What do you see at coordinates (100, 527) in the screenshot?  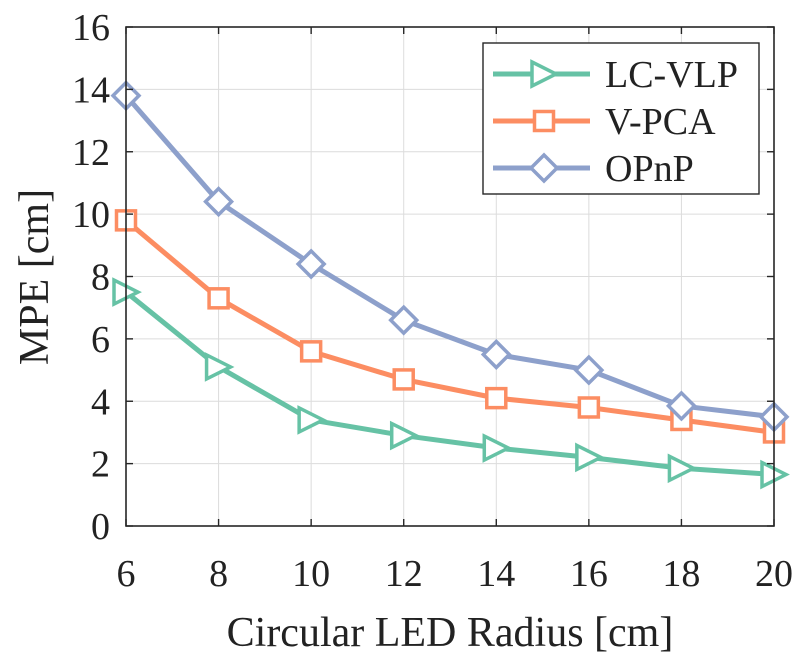 I see `y-tick-label: 0` at bounding box center [100, 527].